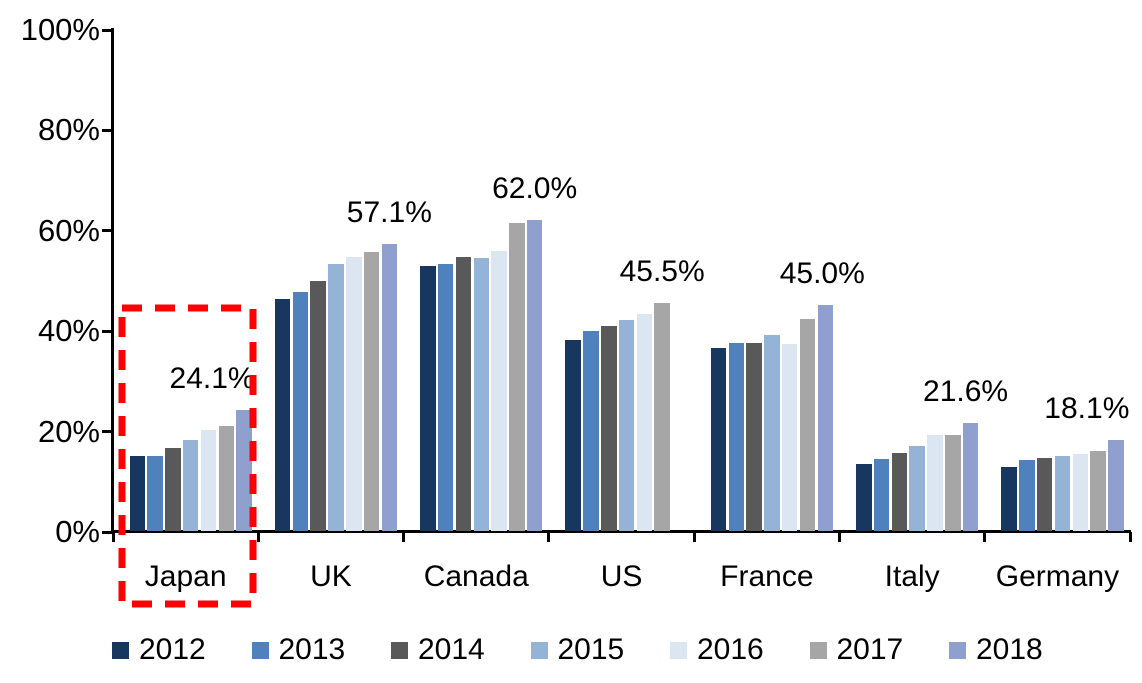  I want to click on bar-2015-germany, so click(1062, 493).